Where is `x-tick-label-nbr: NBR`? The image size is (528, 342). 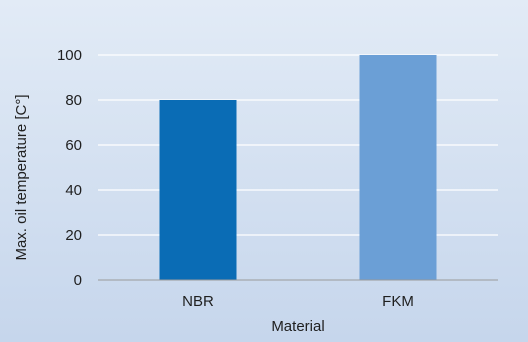 x-tick-label-nbr: NBR is located at coordinates (198, 301).